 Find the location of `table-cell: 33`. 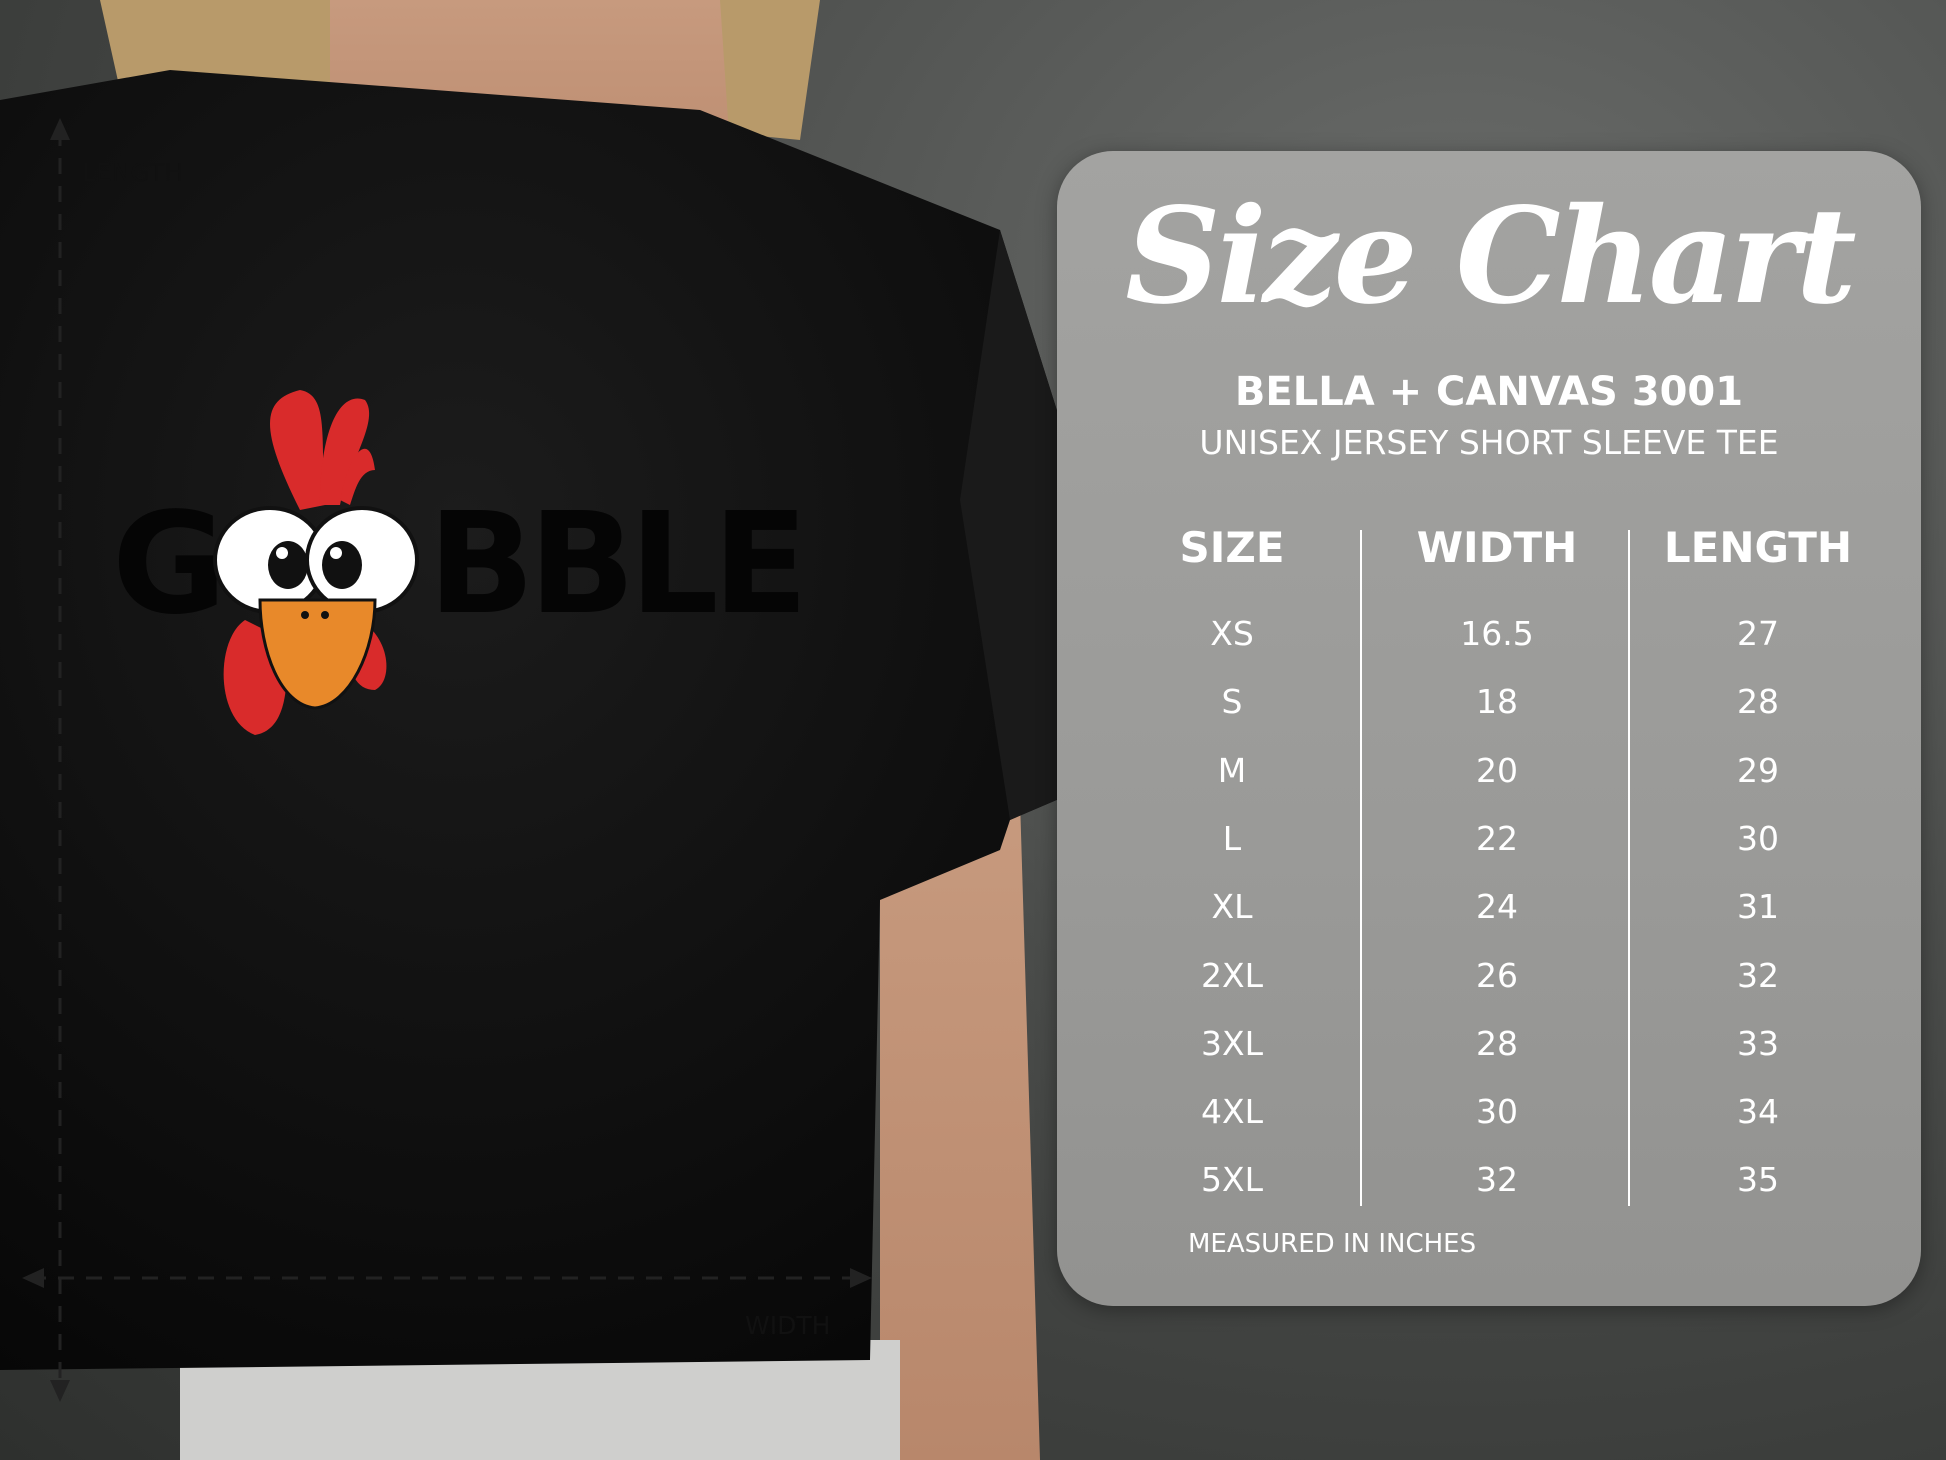

table-cell: 33 is located at coordinates (1758, 1043).